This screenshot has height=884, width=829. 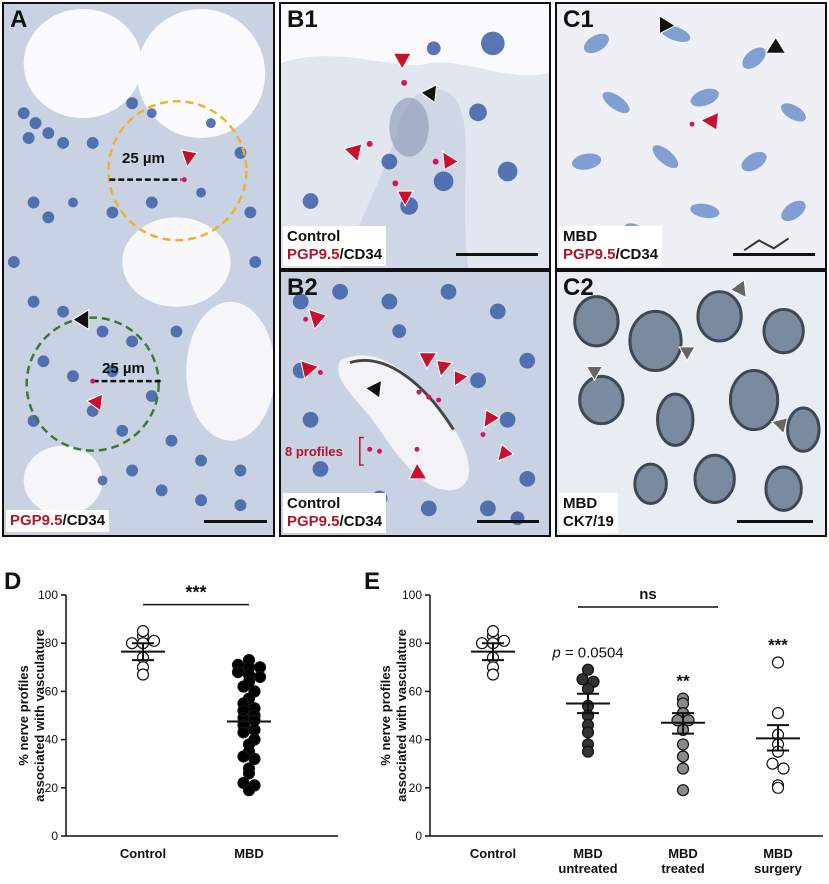 I want to click on panel-c1: C1 MBD PGP9.5/CD34, so click(x=691, y=136).